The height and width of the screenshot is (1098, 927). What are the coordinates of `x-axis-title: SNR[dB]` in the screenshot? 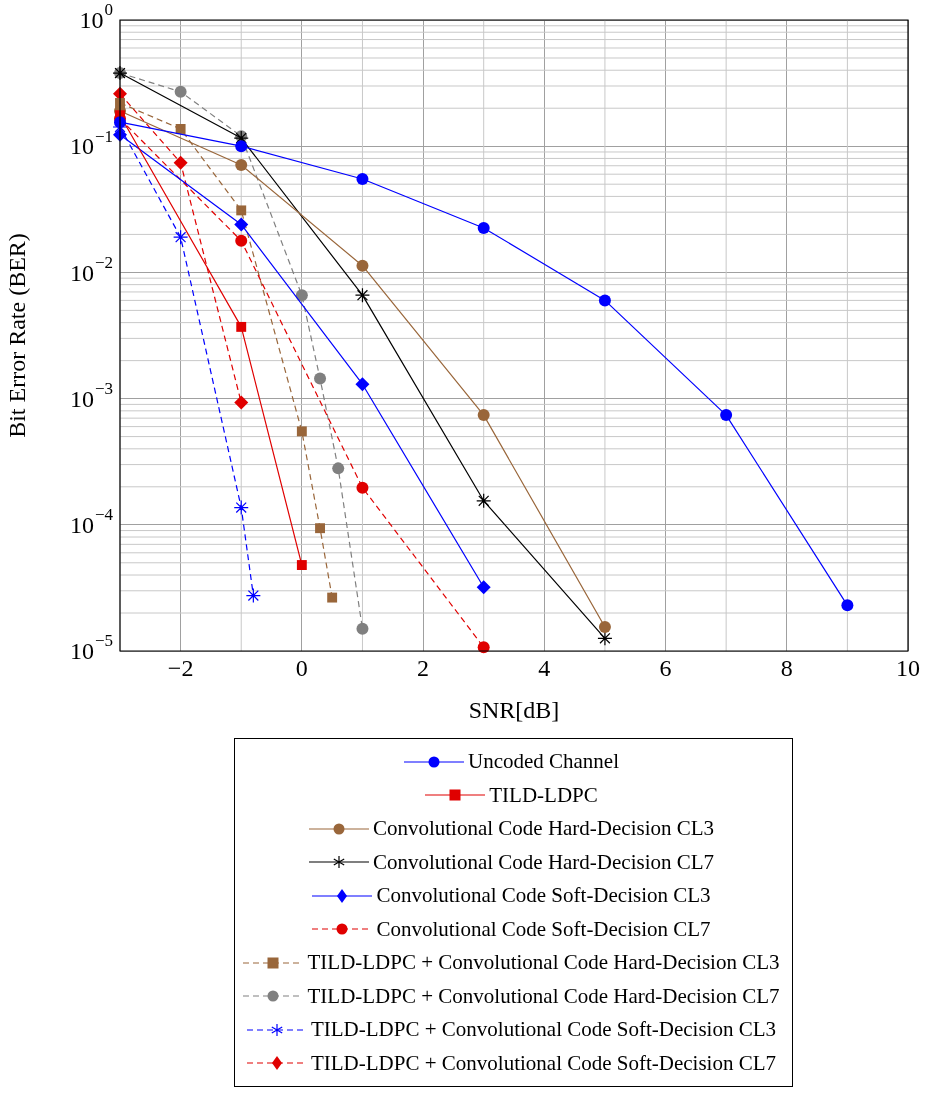 It's located at (514, 709).